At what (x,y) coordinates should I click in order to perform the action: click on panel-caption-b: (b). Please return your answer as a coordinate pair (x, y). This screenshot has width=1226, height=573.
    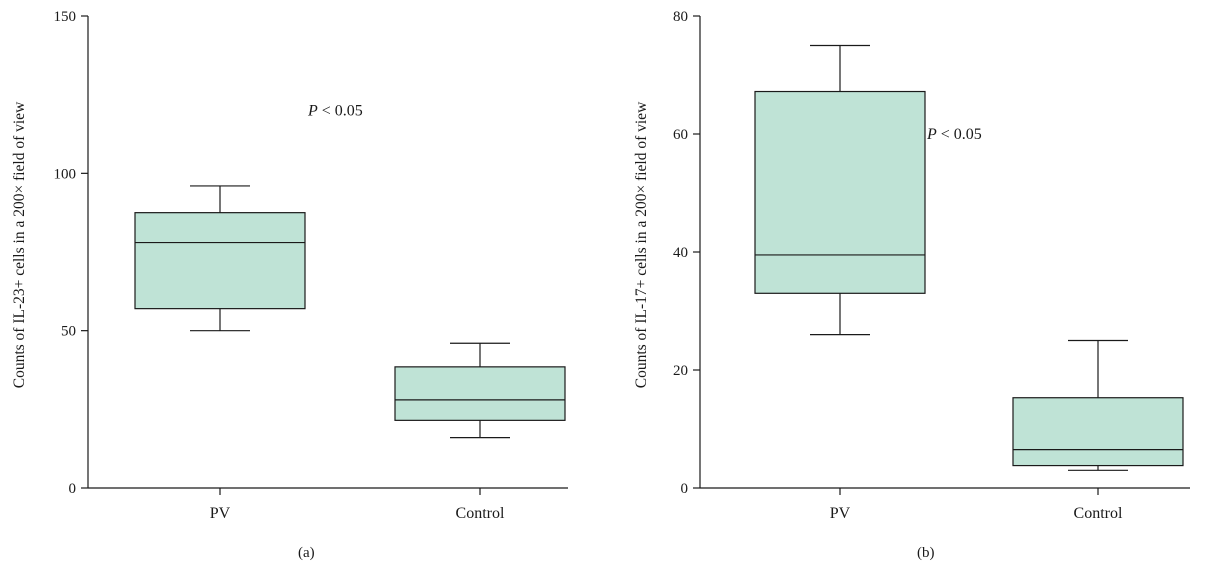
    Looking at the image, I should click on (926, 553).